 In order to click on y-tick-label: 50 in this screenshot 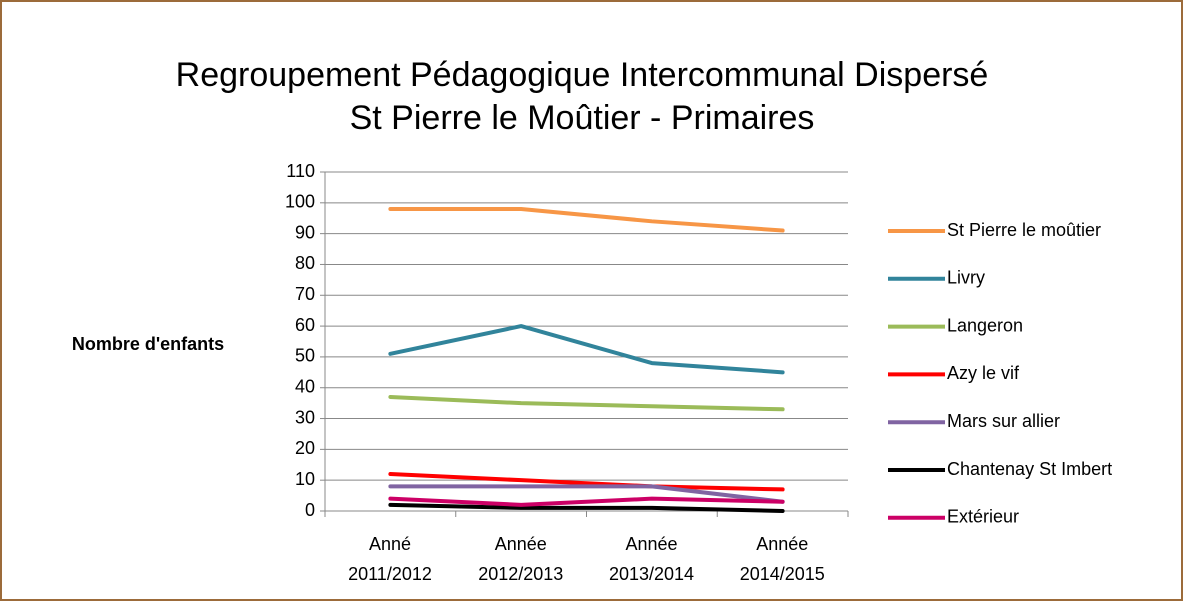, I will do `click(305, 356)`.